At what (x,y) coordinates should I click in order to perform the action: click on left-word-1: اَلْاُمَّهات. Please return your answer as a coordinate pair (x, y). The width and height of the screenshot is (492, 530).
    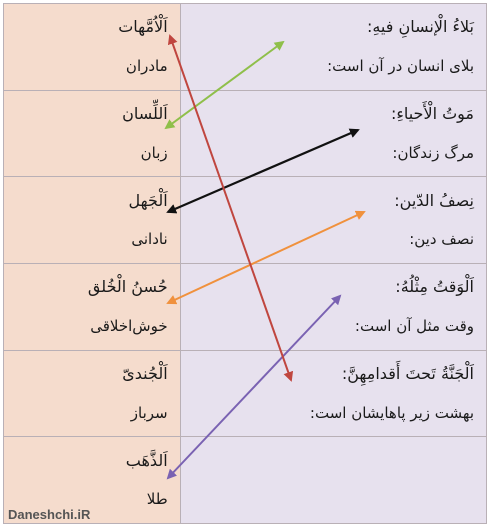
    Looking at the image, I should click on (143, 27).